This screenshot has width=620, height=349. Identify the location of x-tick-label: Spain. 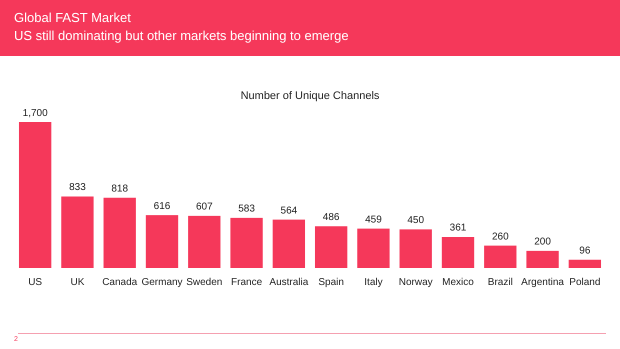
(331, 282).